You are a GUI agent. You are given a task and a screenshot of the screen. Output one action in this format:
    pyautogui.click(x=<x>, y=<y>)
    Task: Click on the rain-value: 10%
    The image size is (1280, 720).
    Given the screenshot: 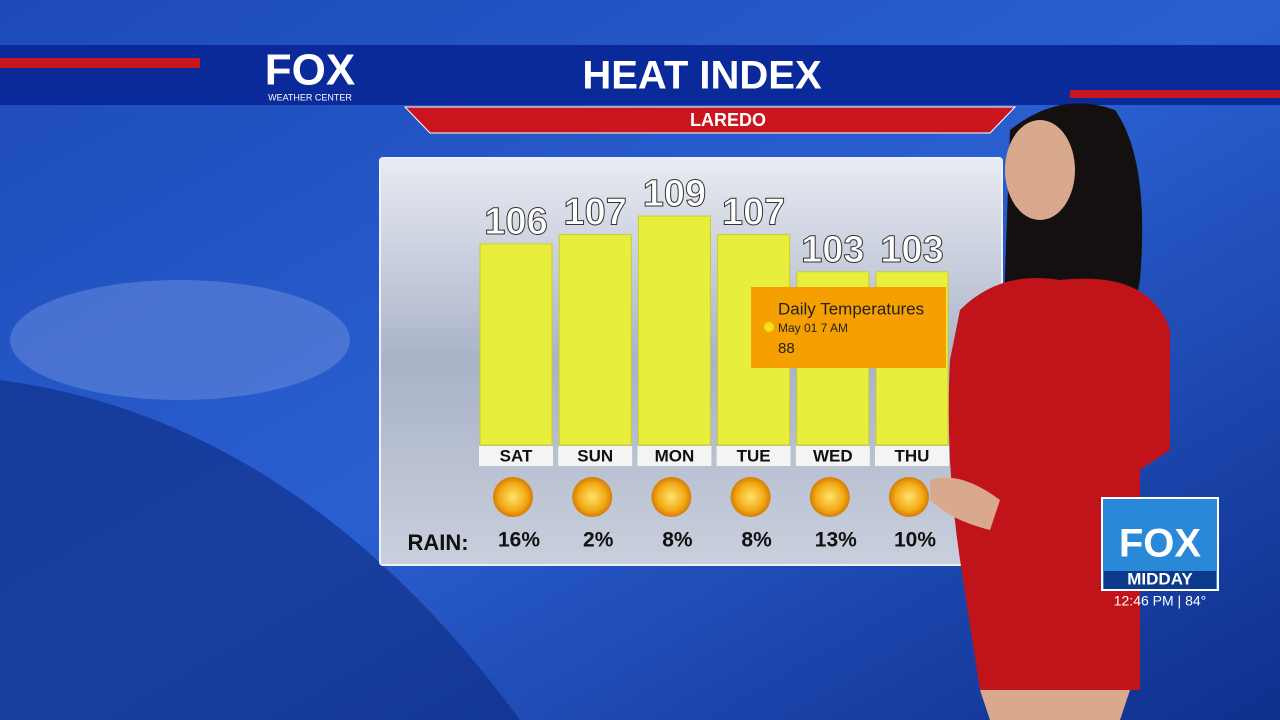 What is the action you would take?
    pyautogui.click(x=915, y=540)
    